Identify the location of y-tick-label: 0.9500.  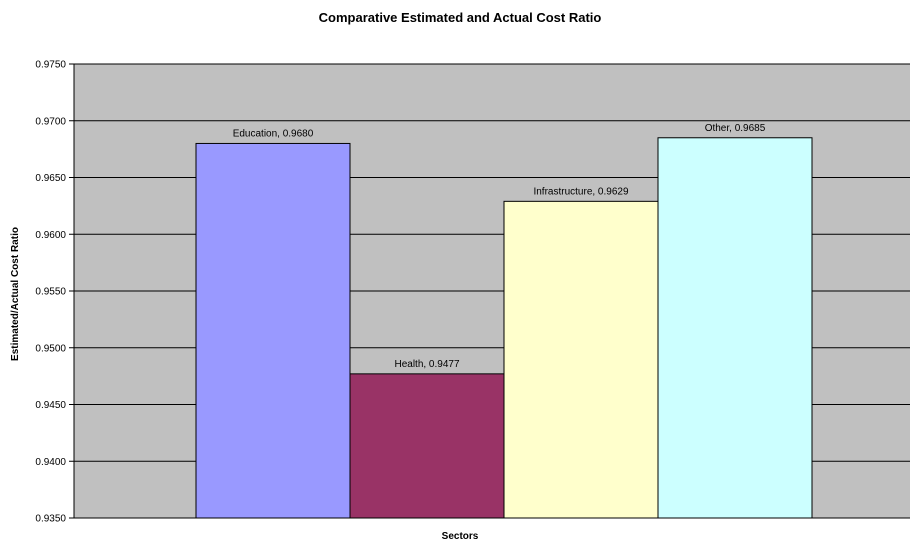
(50, 348).